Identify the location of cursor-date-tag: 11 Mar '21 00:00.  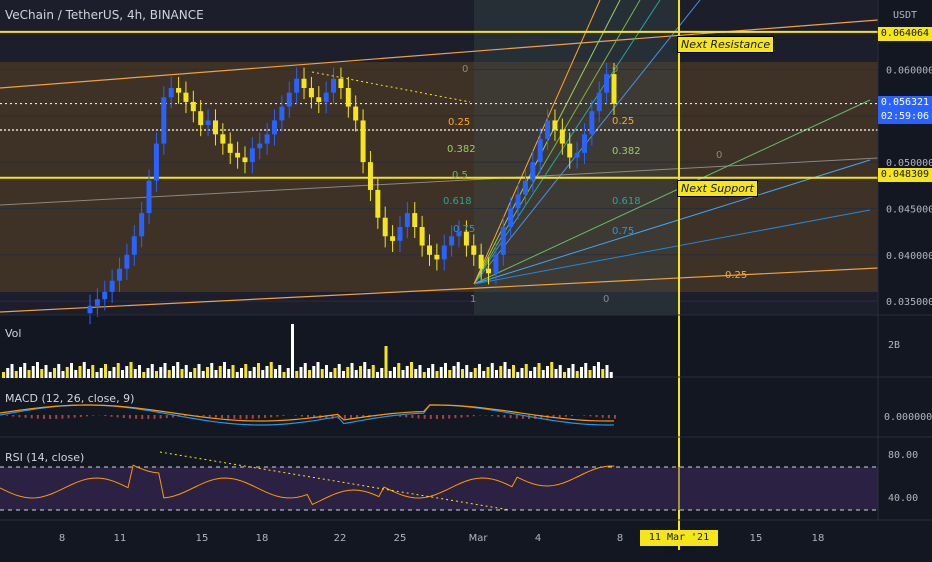
(679, 538).